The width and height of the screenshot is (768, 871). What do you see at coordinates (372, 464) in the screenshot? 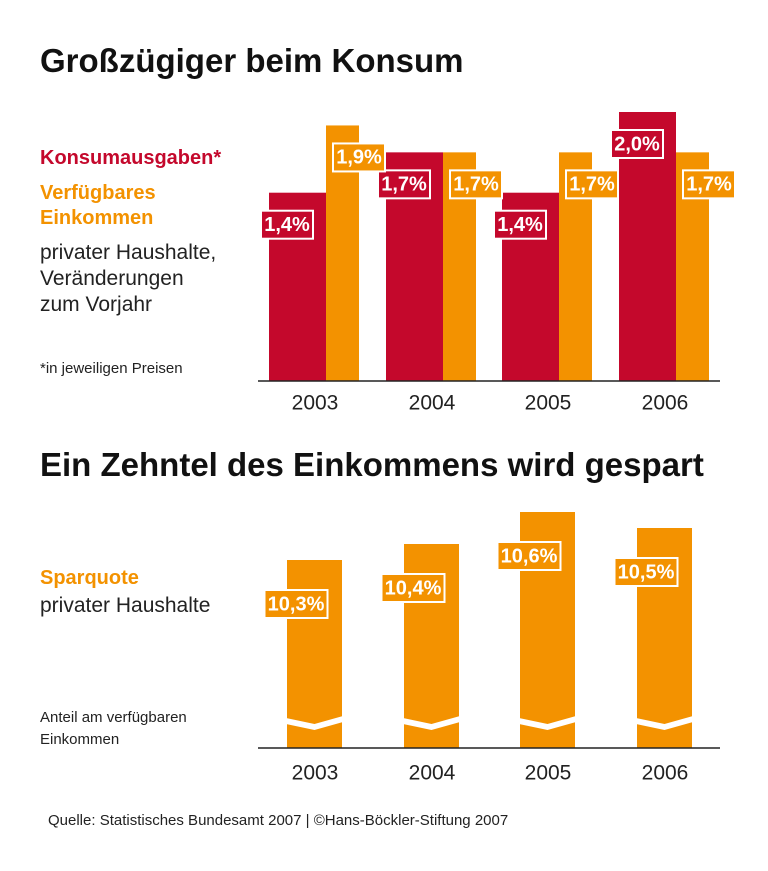
I see `chart-title: Ein Zehntel des Einkommens wird gespart` at bounding box center [372, 464].